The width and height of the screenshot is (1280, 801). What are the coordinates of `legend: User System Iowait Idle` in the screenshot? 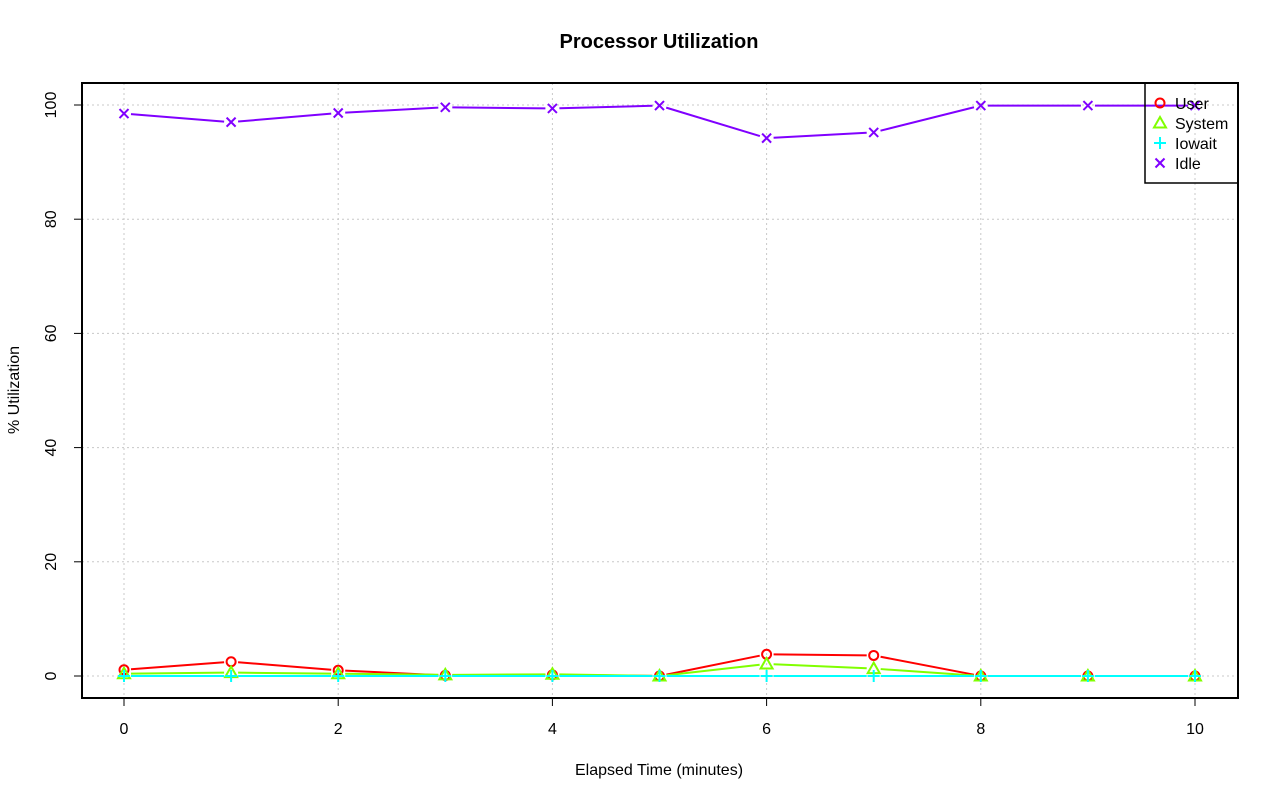 It's located at (1191, 133).